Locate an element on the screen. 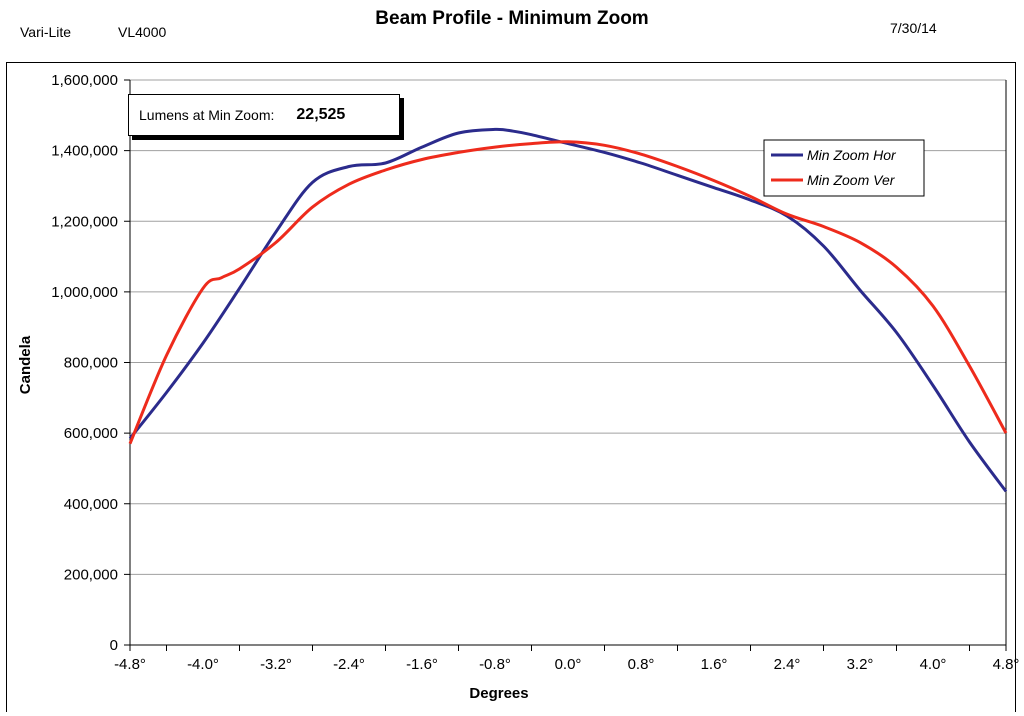  model-label: VL4000 is located at coordinates (142, 32).